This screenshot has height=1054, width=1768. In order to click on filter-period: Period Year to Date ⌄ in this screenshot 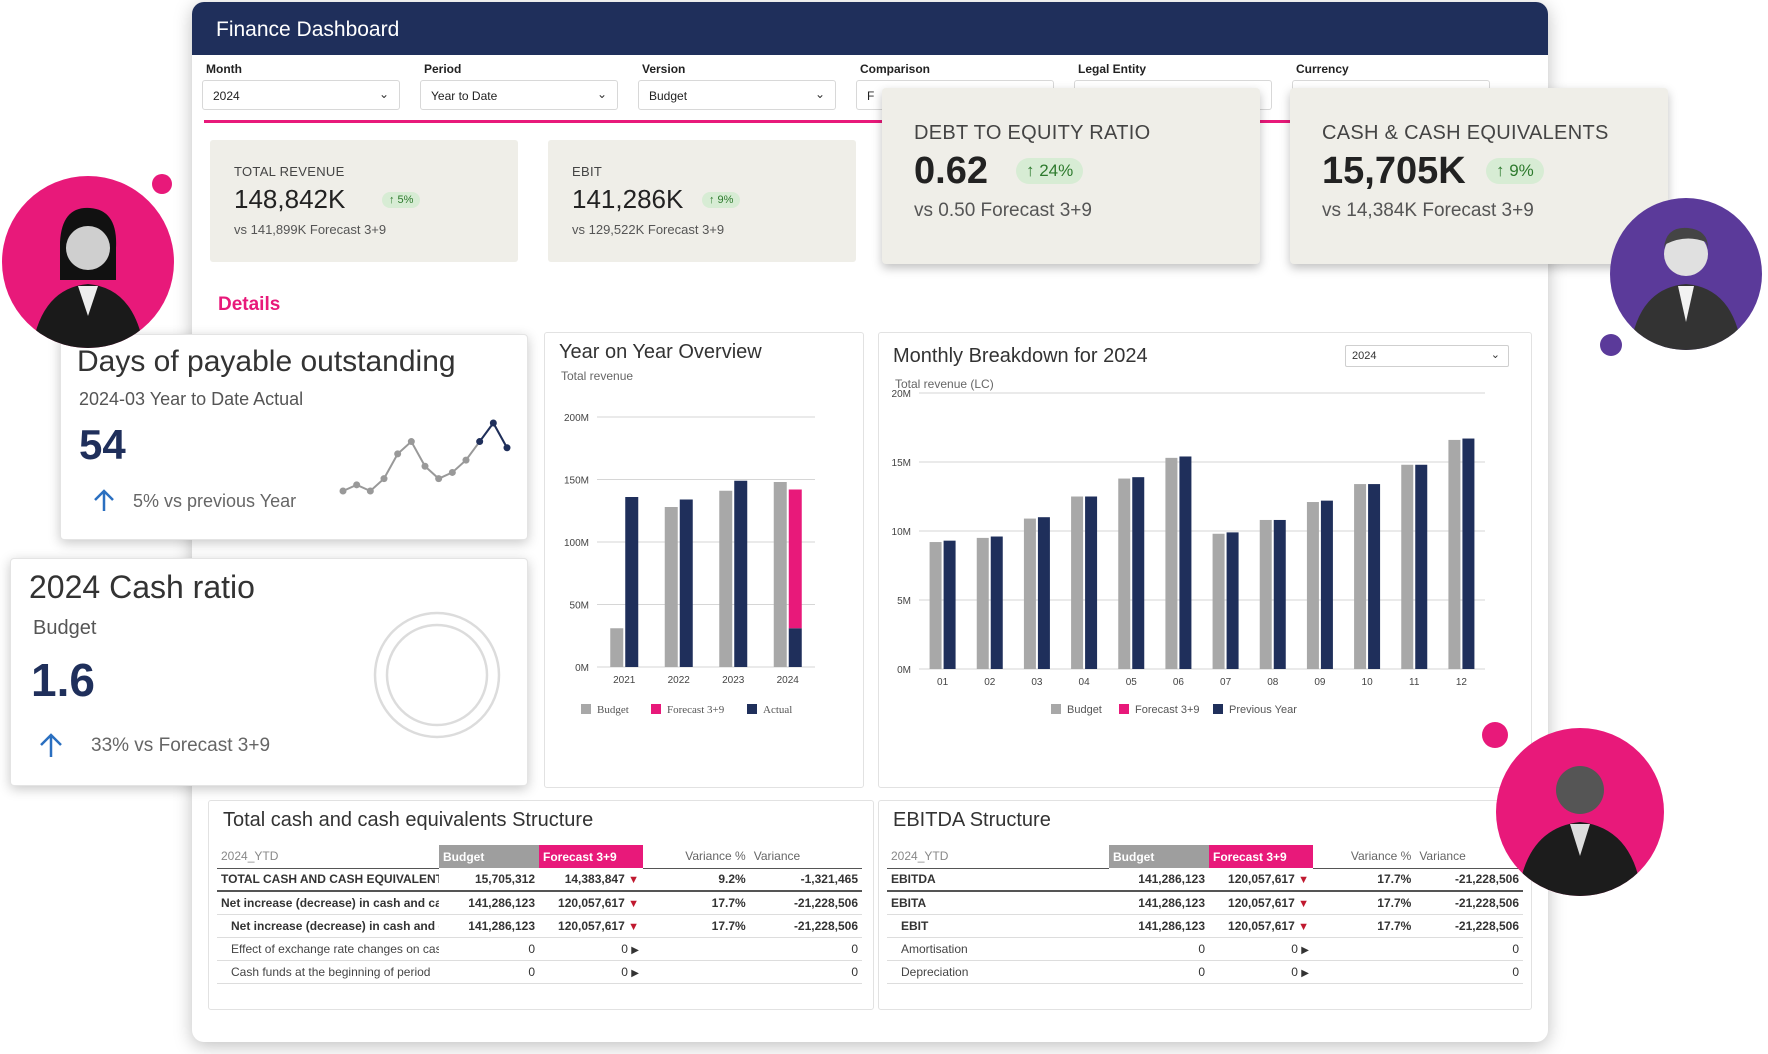, I will do `click(519, 86)`.